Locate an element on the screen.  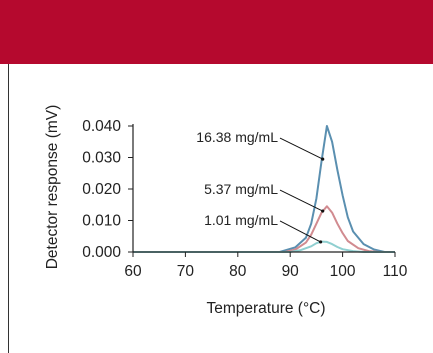
y-tick-label: 0.000 is located at coordinates (101, 252).